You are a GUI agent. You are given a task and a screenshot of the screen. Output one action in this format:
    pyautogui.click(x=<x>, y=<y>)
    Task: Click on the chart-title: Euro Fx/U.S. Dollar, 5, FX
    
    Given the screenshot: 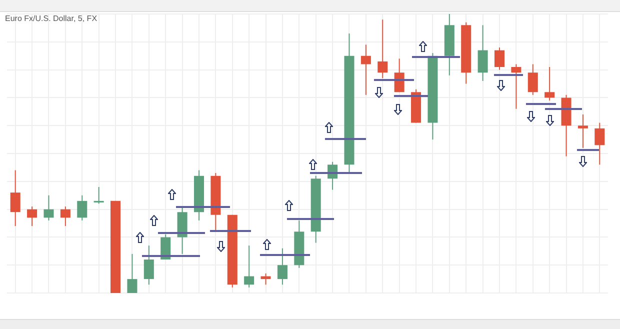 What is the action you would take?
    pyautogui.click(x=51, y=18)
    